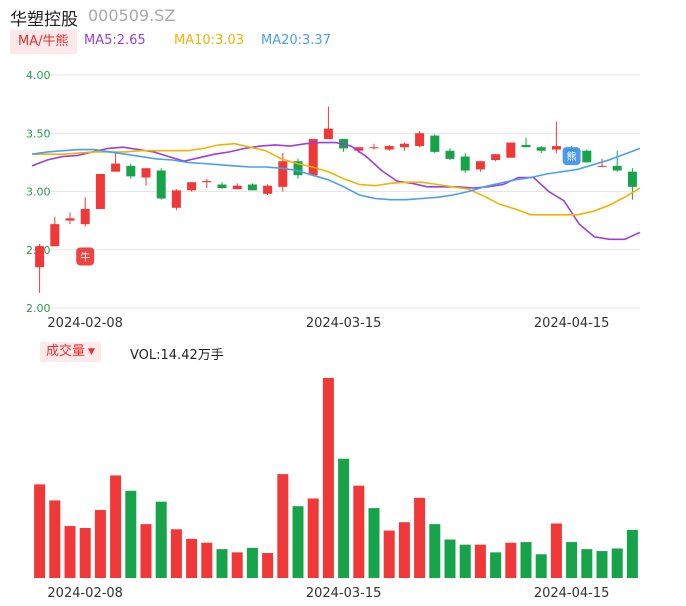 This screenshot has width=686, height=606. Describe the element at coordinates (344, 323) in the screenshot. I see `x-axis-date: 2024-03-15` at that location.